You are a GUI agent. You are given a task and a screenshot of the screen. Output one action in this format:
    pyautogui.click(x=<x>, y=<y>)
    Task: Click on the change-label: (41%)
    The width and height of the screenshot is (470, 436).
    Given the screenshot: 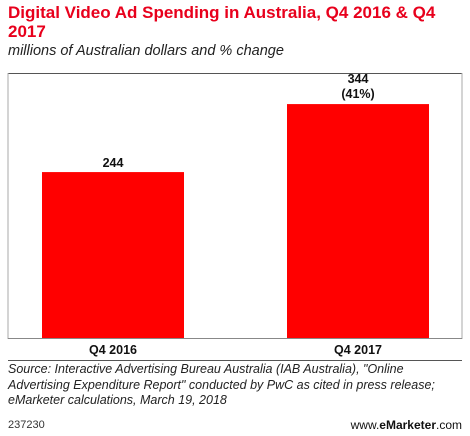 What is the action you would take?
    pyautogui.click(x=357, y=94)
    